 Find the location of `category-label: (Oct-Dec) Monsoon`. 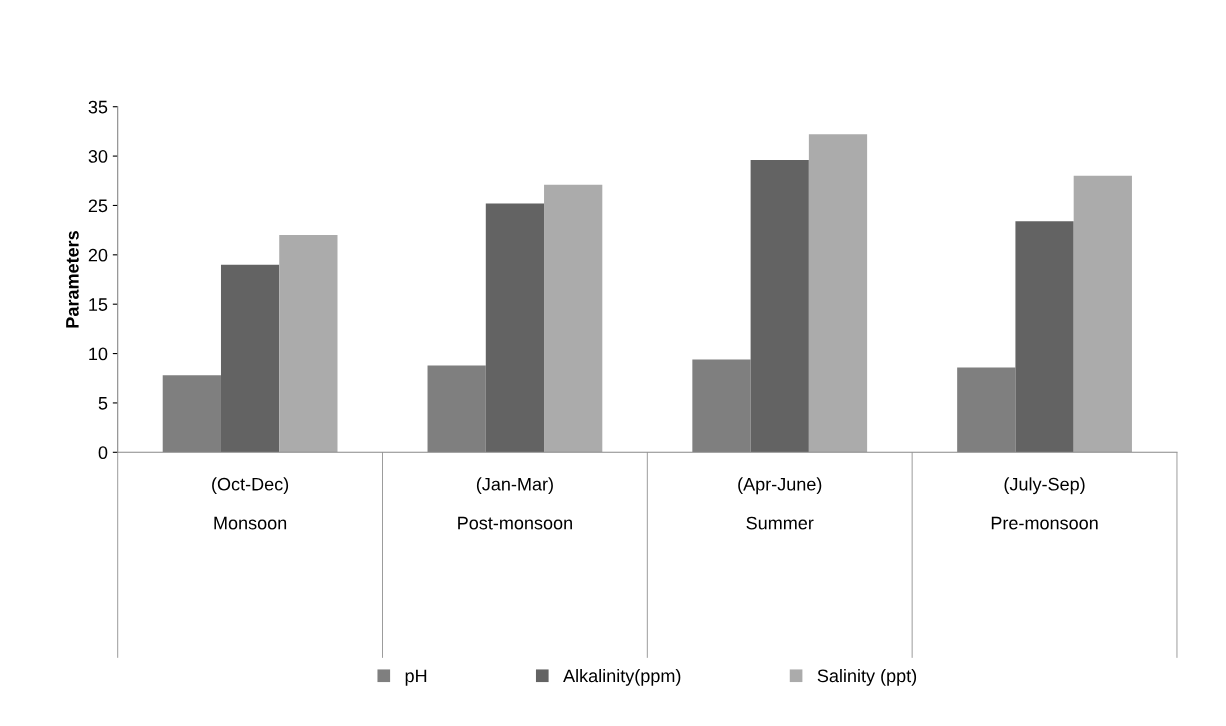

category-label: (Oct-Dec) Monsoon is located at coordinates (250, 503).